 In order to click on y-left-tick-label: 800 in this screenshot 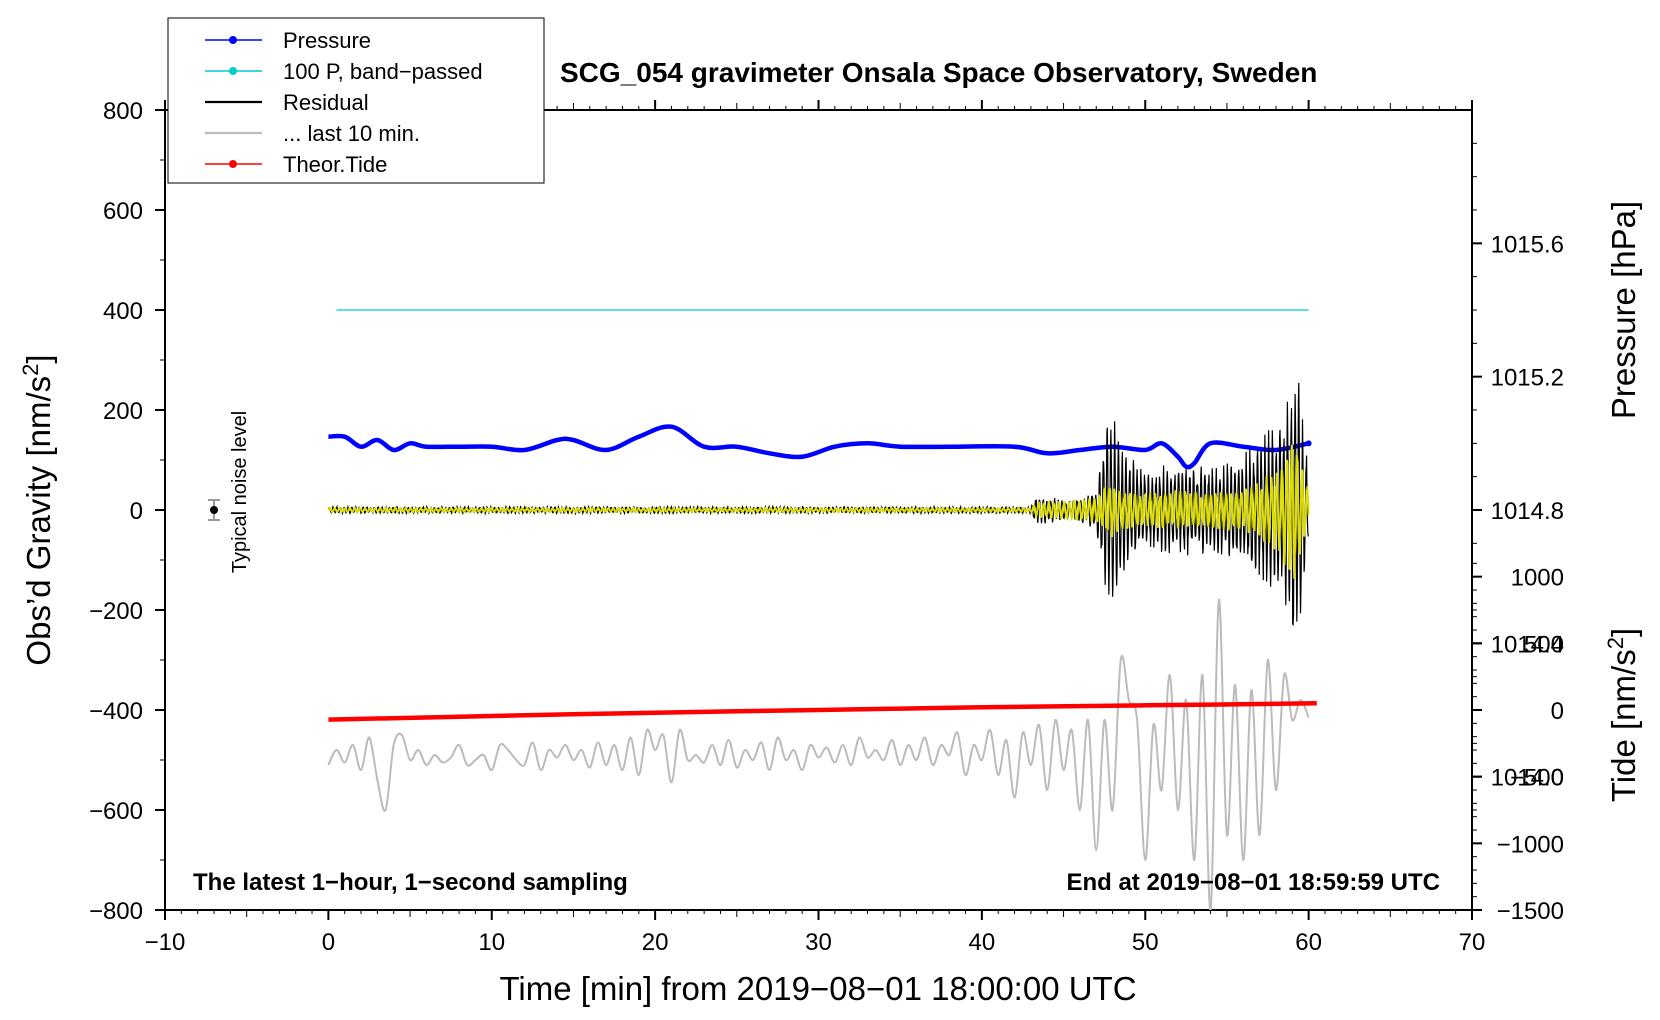, I will do `click(123, 111)`.